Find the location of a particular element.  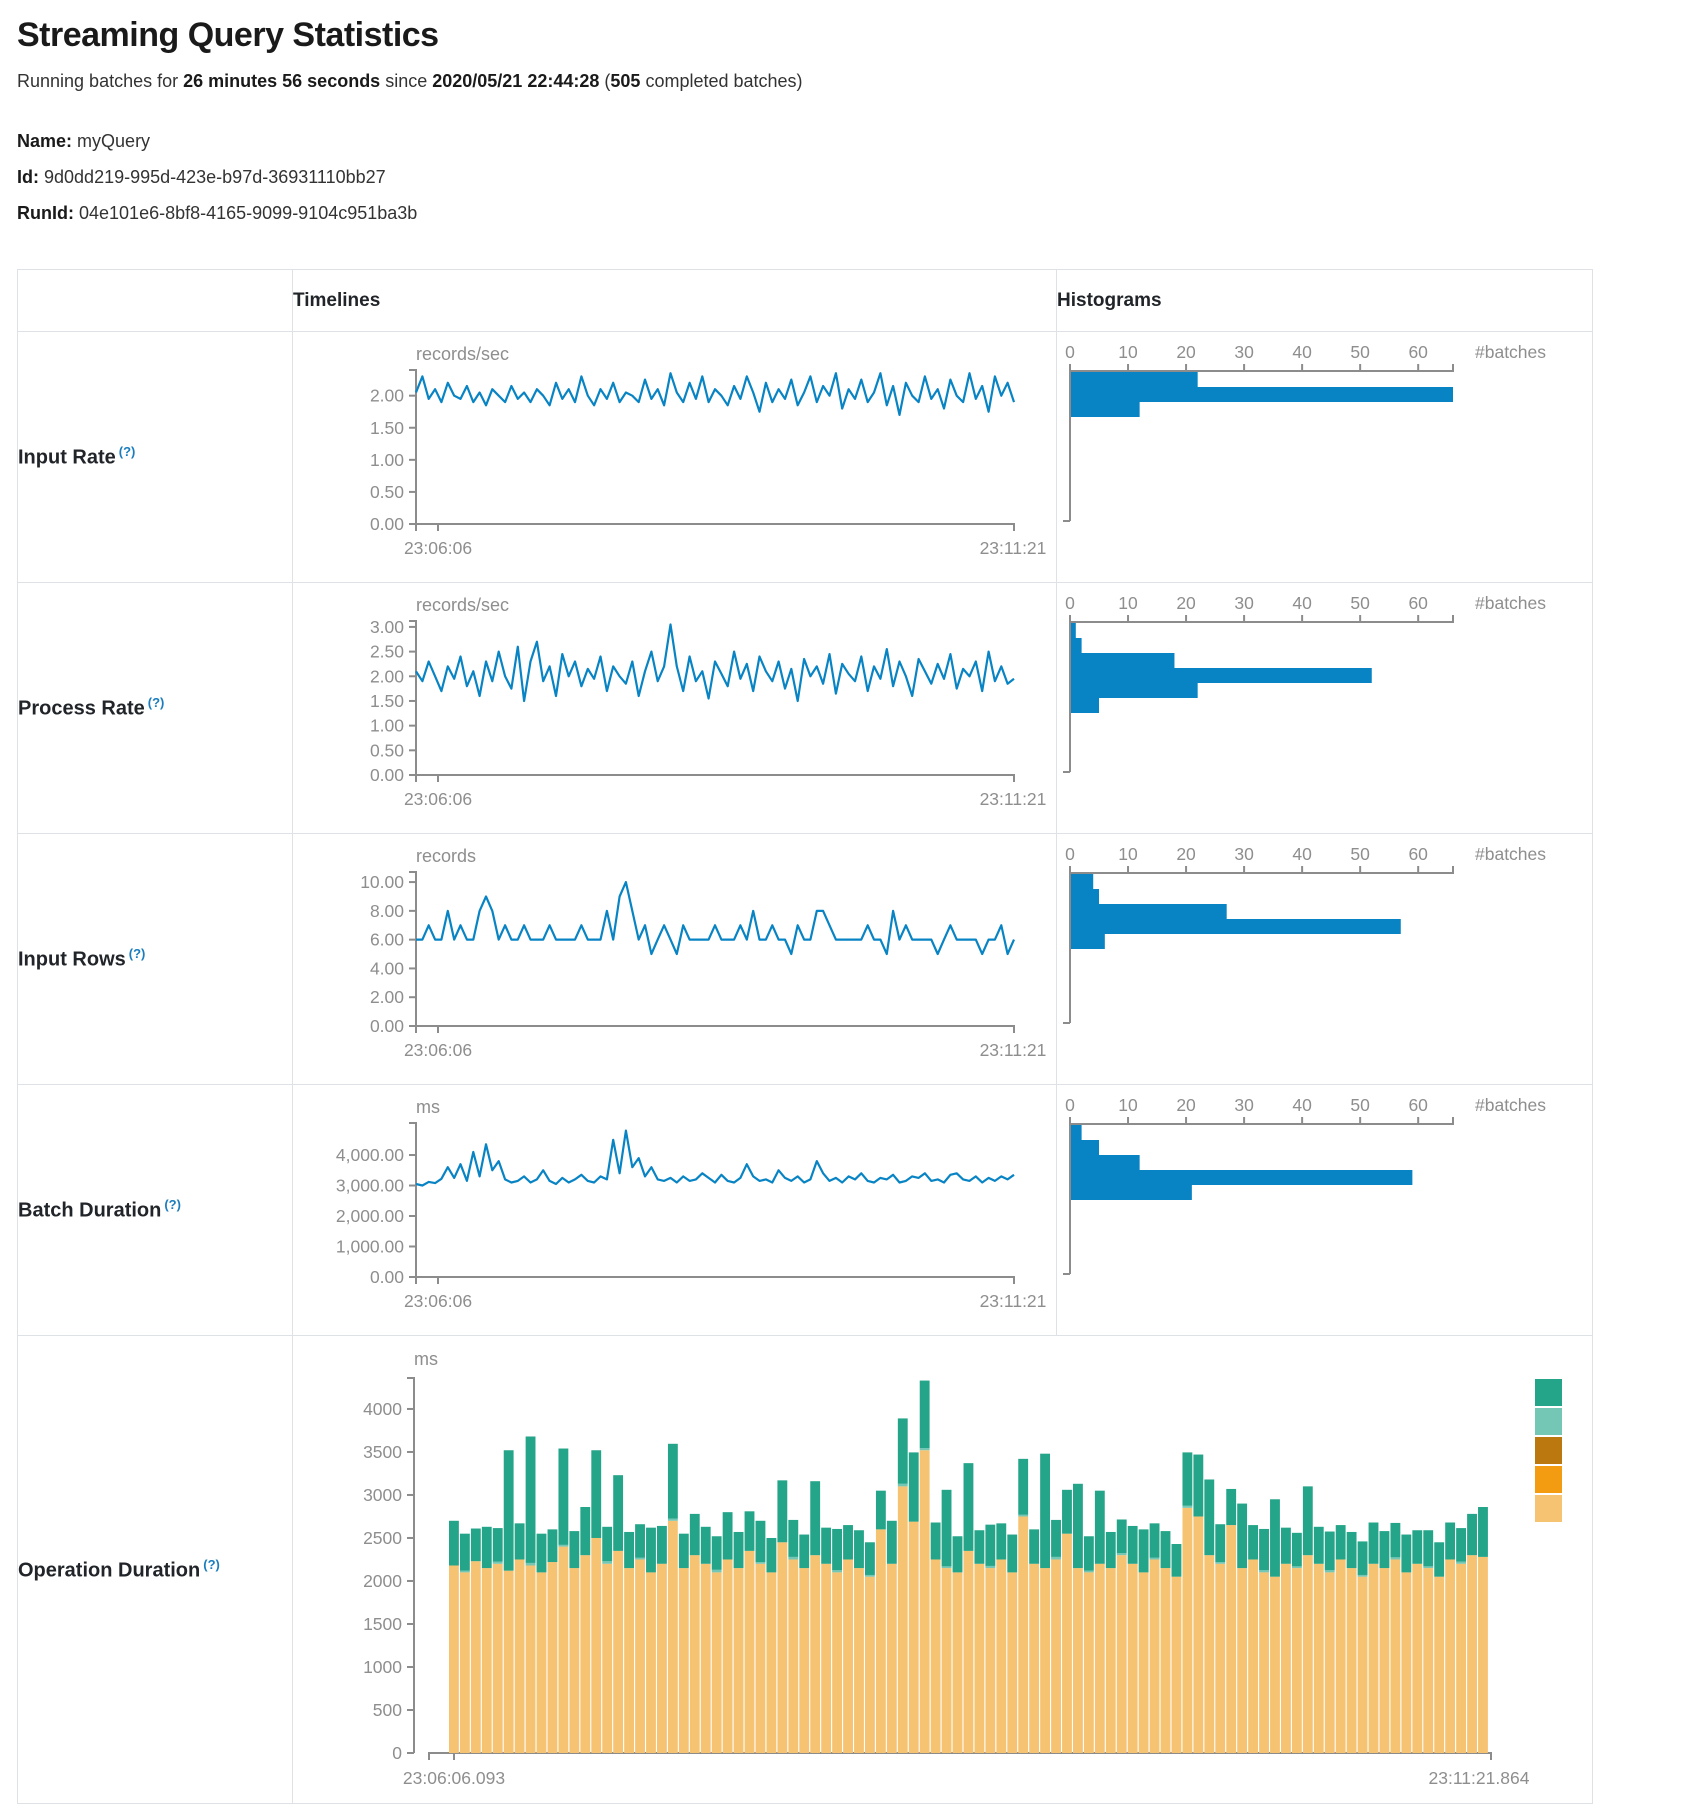

svg-text: 3.00 is located at coordinates (387, 627).